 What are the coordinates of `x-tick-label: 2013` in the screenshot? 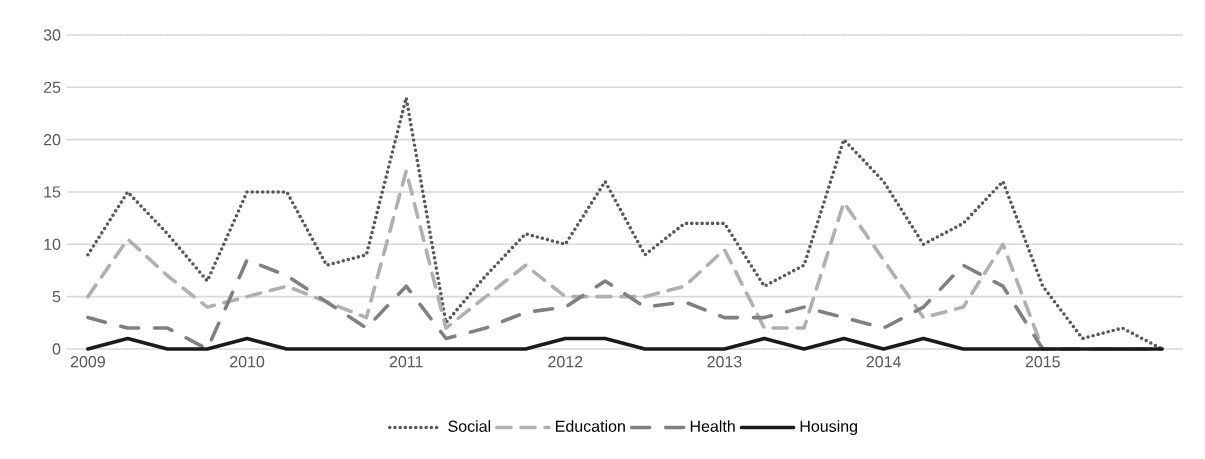 It's located at (724, 362).